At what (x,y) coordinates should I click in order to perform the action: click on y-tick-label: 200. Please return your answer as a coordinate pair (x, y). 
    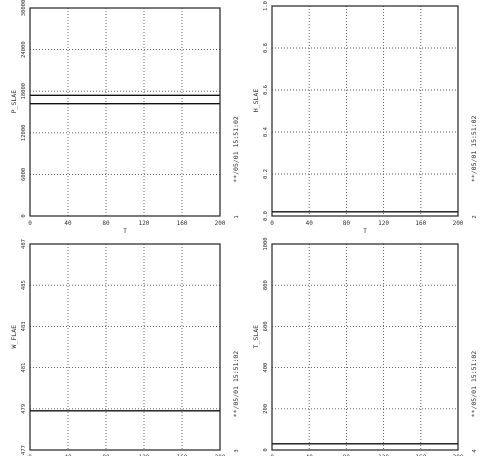
    Looking at the image, I should click on (266, 409).